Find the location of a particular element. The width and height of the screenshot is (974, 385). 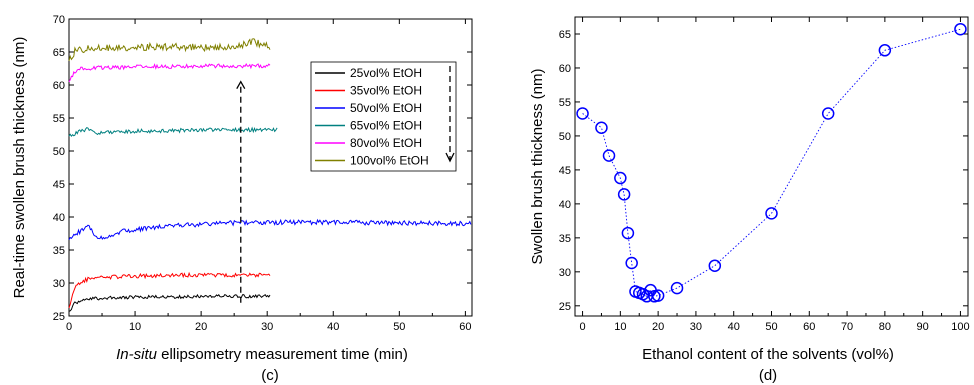

trend-arrow-head is located at coordinates (241, 85).